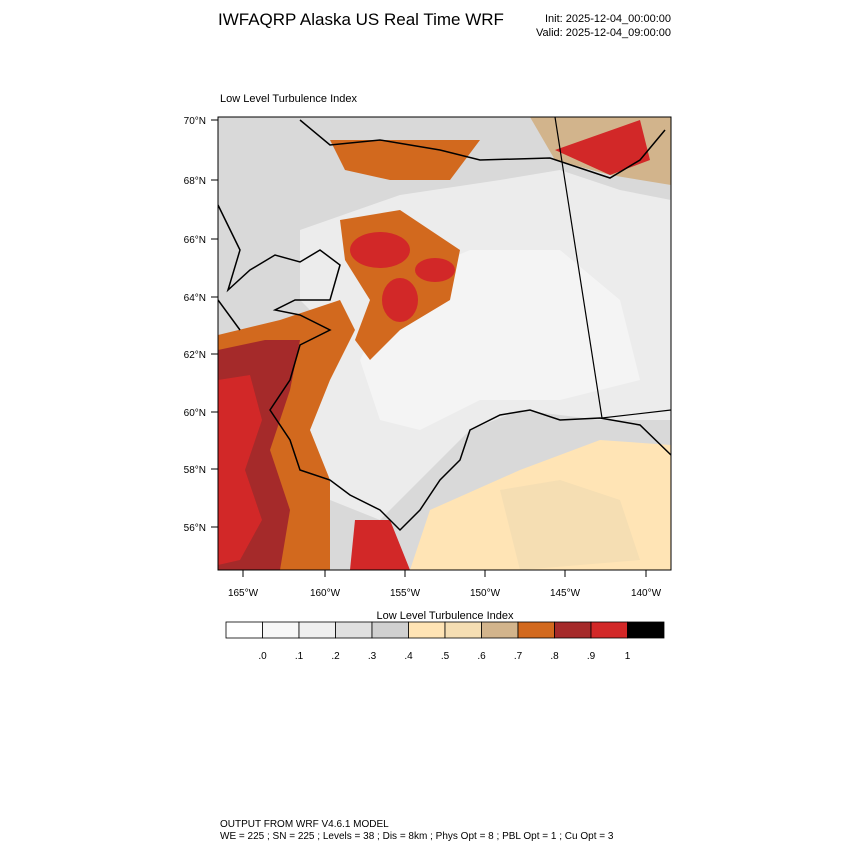  I want to click on lon-label: 165°W, so click(243, 593).